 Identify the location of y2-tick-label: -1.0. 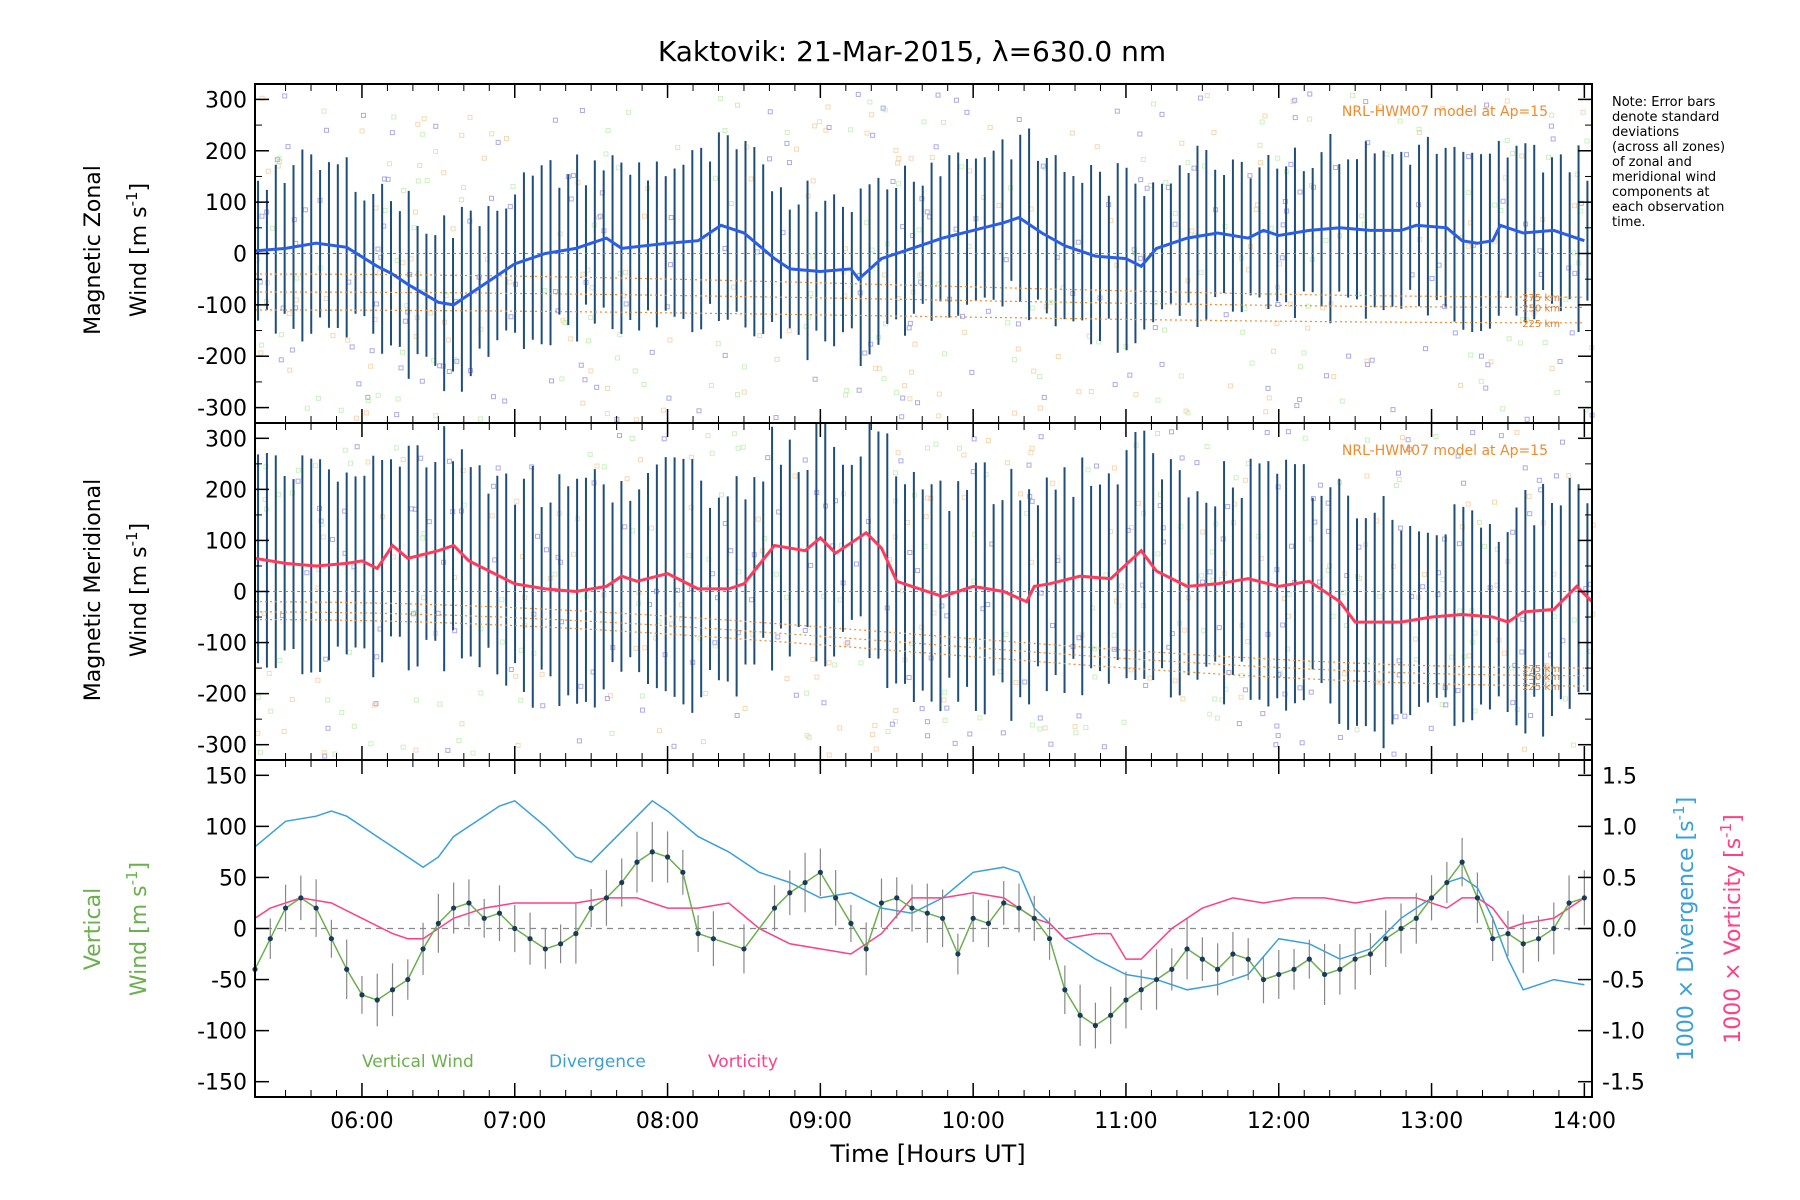
(1623, 1032).